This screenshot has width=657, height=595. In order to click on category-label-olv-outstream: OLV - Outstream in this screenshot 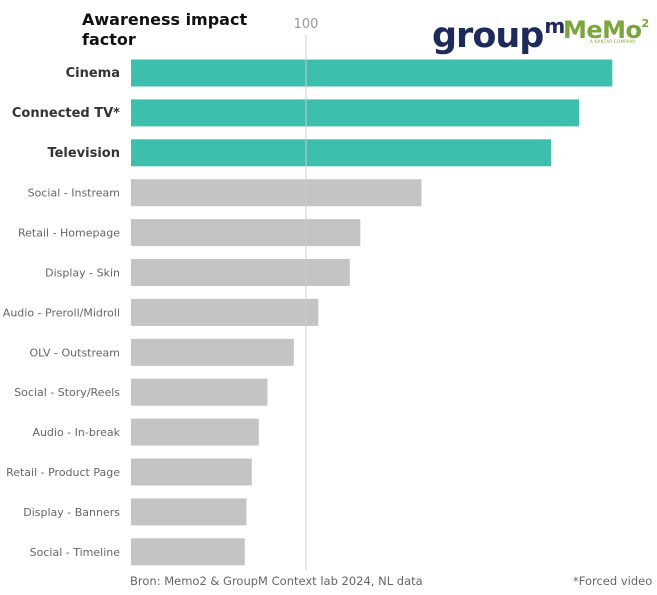, I will do `click(74, 352)`.